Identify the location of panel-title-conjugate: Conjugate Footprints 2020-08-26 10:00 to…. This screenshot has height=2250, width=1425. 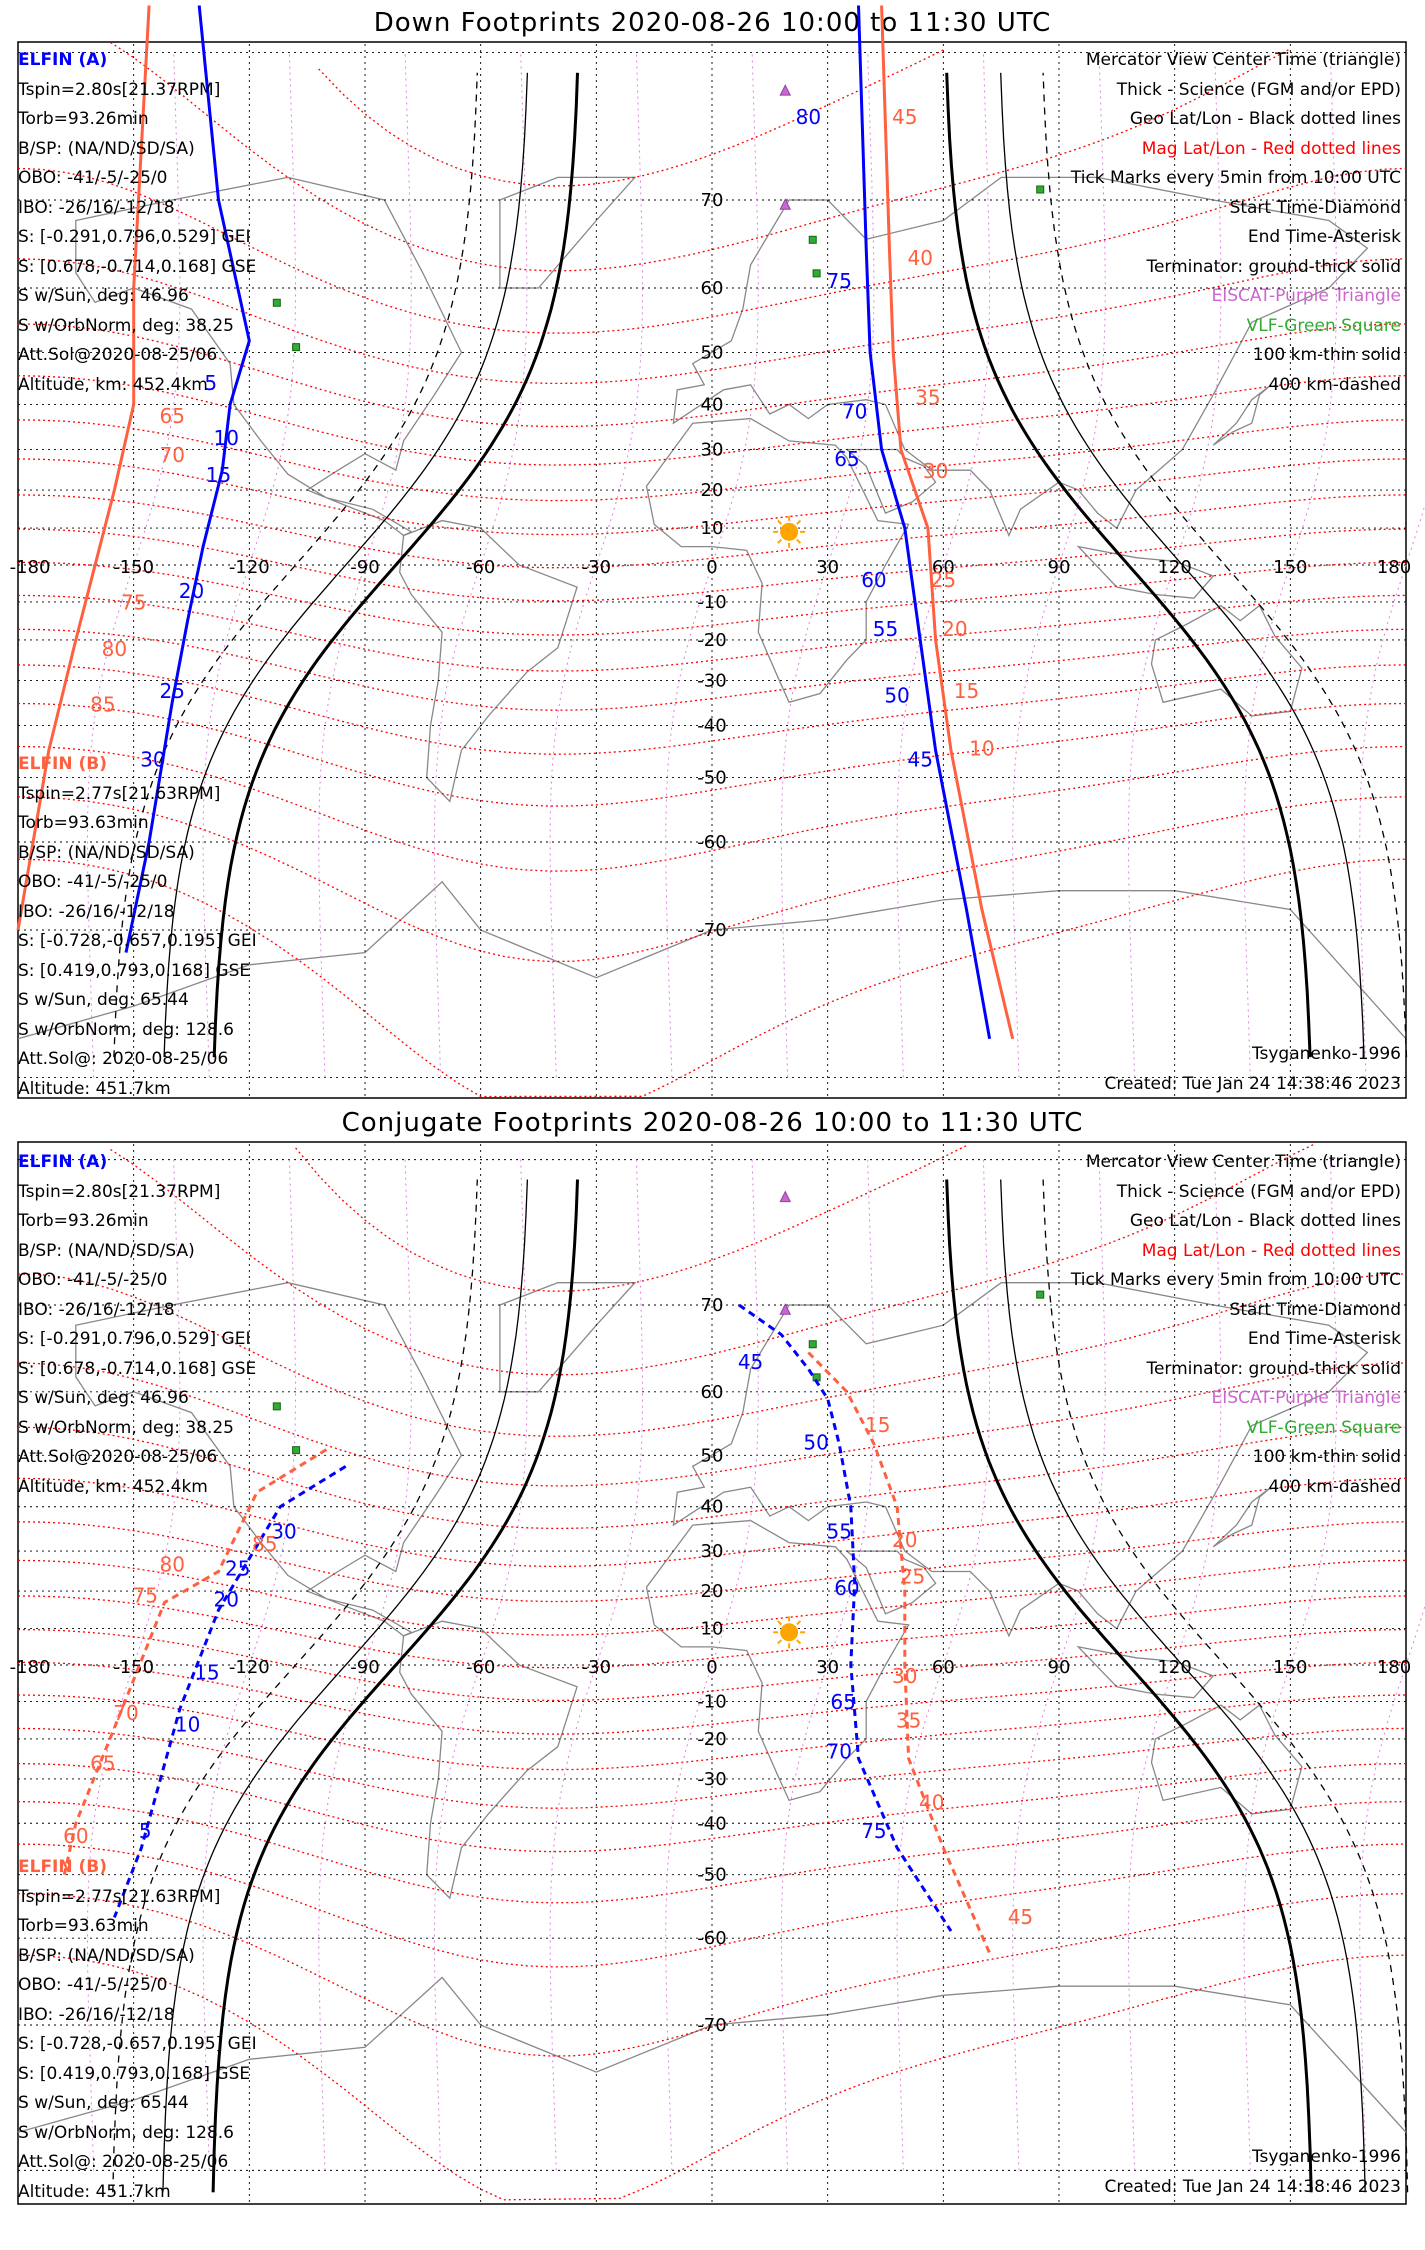
(712, 1123).